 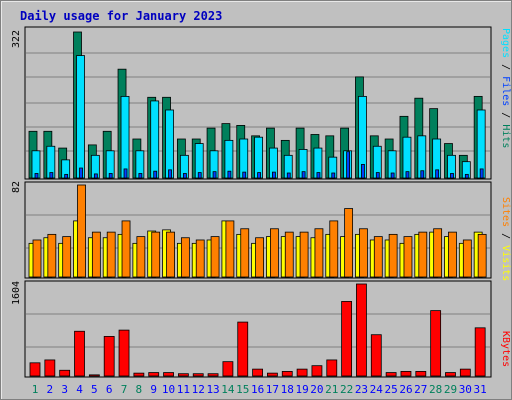 What do you see at coordinates (50, 389) in the screenshot?
I see `day-label: 2` at bounding box center [50, 389].